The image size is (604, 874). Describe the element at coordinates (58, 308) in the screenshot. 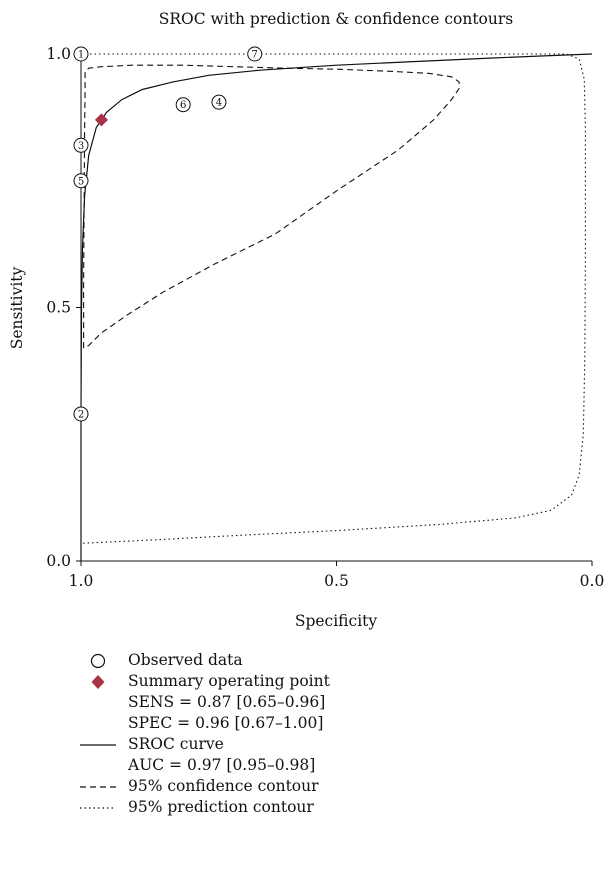

I see `y-tick-label: 0.5` at that location.